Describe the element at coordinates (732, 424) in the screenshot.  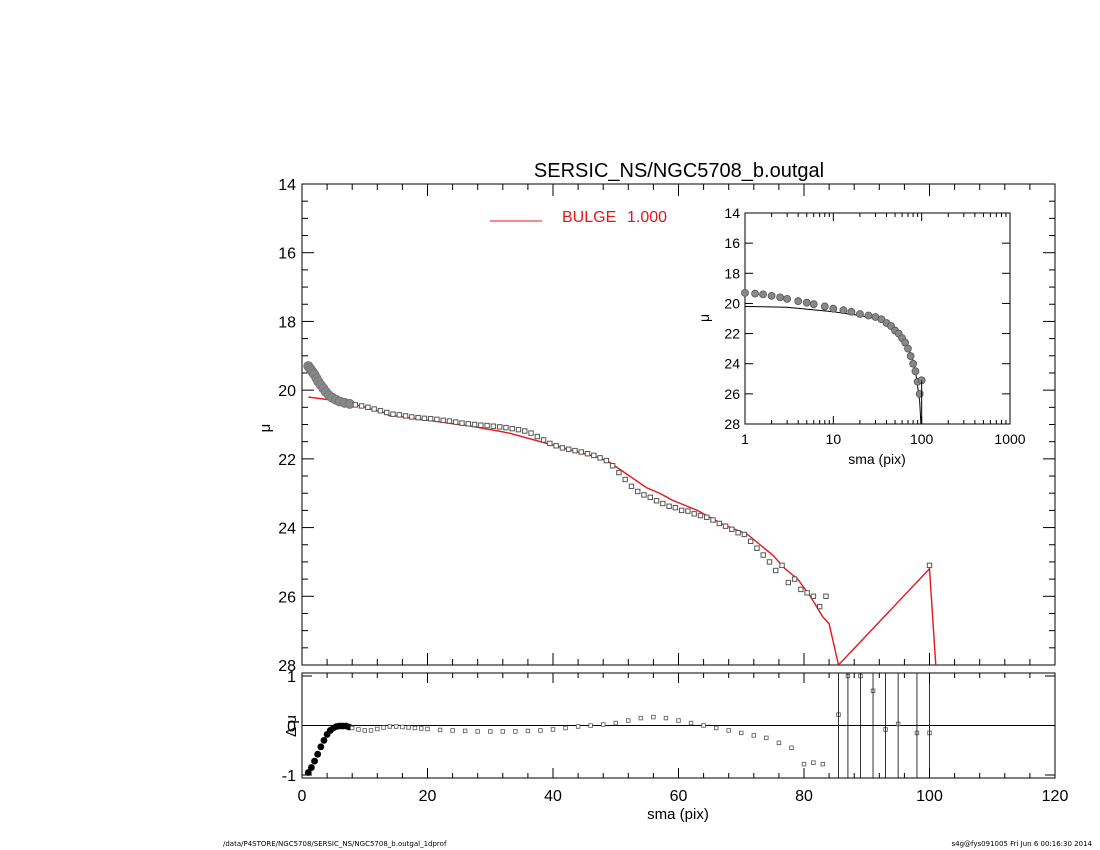
I see `inset-y-tick-label: 28` at that location.